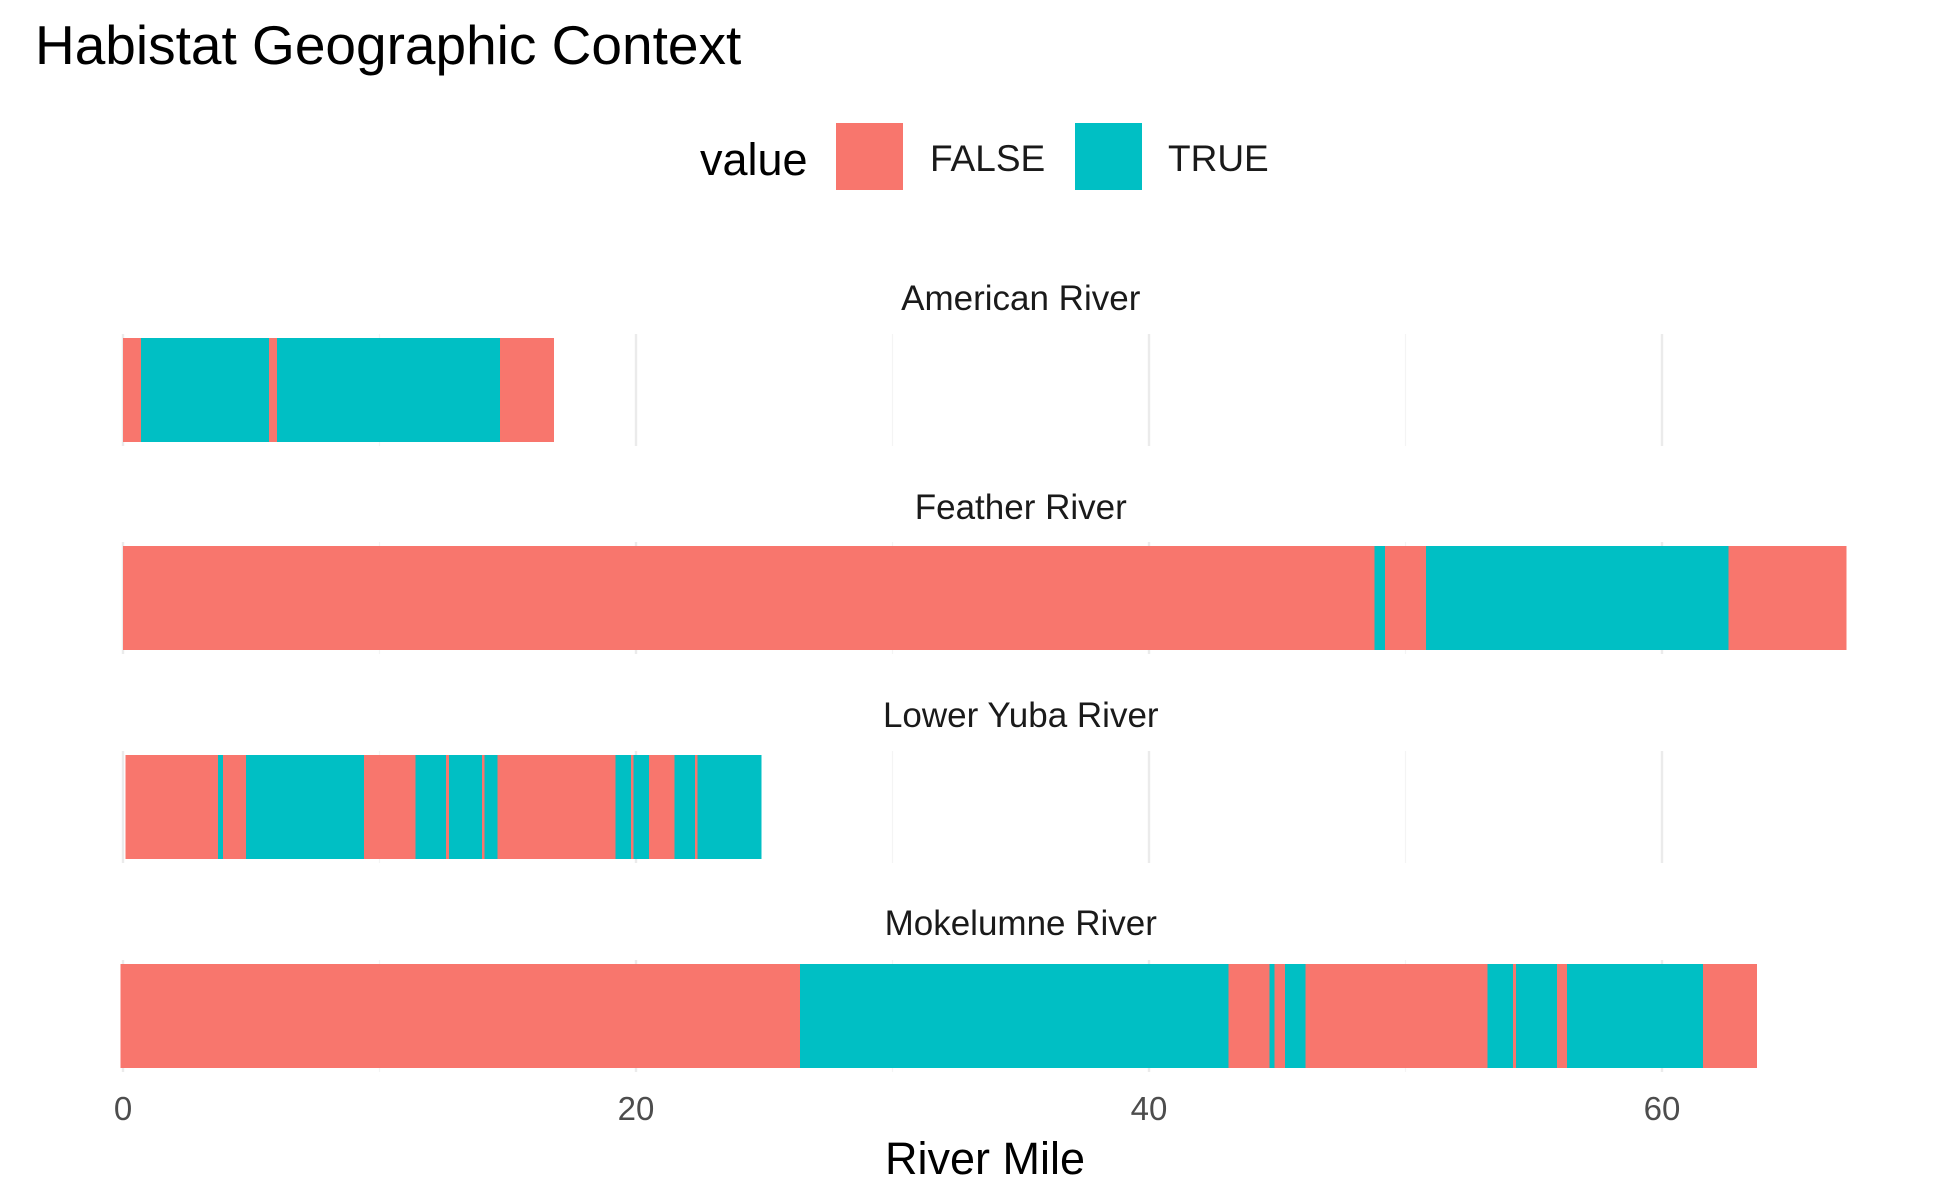 Image resolution: width=1950 pixels, height=1200 pixels. What do you see at coordinates (1108, 156) in the screenshot?
I see `legend-key-true` at bounding box center [1108, 156].